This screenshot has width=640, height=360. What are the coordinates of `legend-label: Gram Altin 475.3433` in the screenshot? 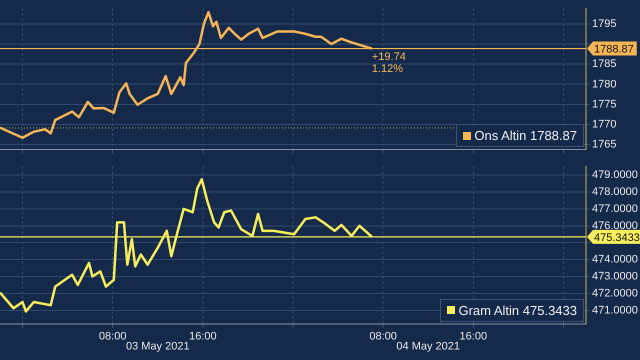 It's located at (517, 310).